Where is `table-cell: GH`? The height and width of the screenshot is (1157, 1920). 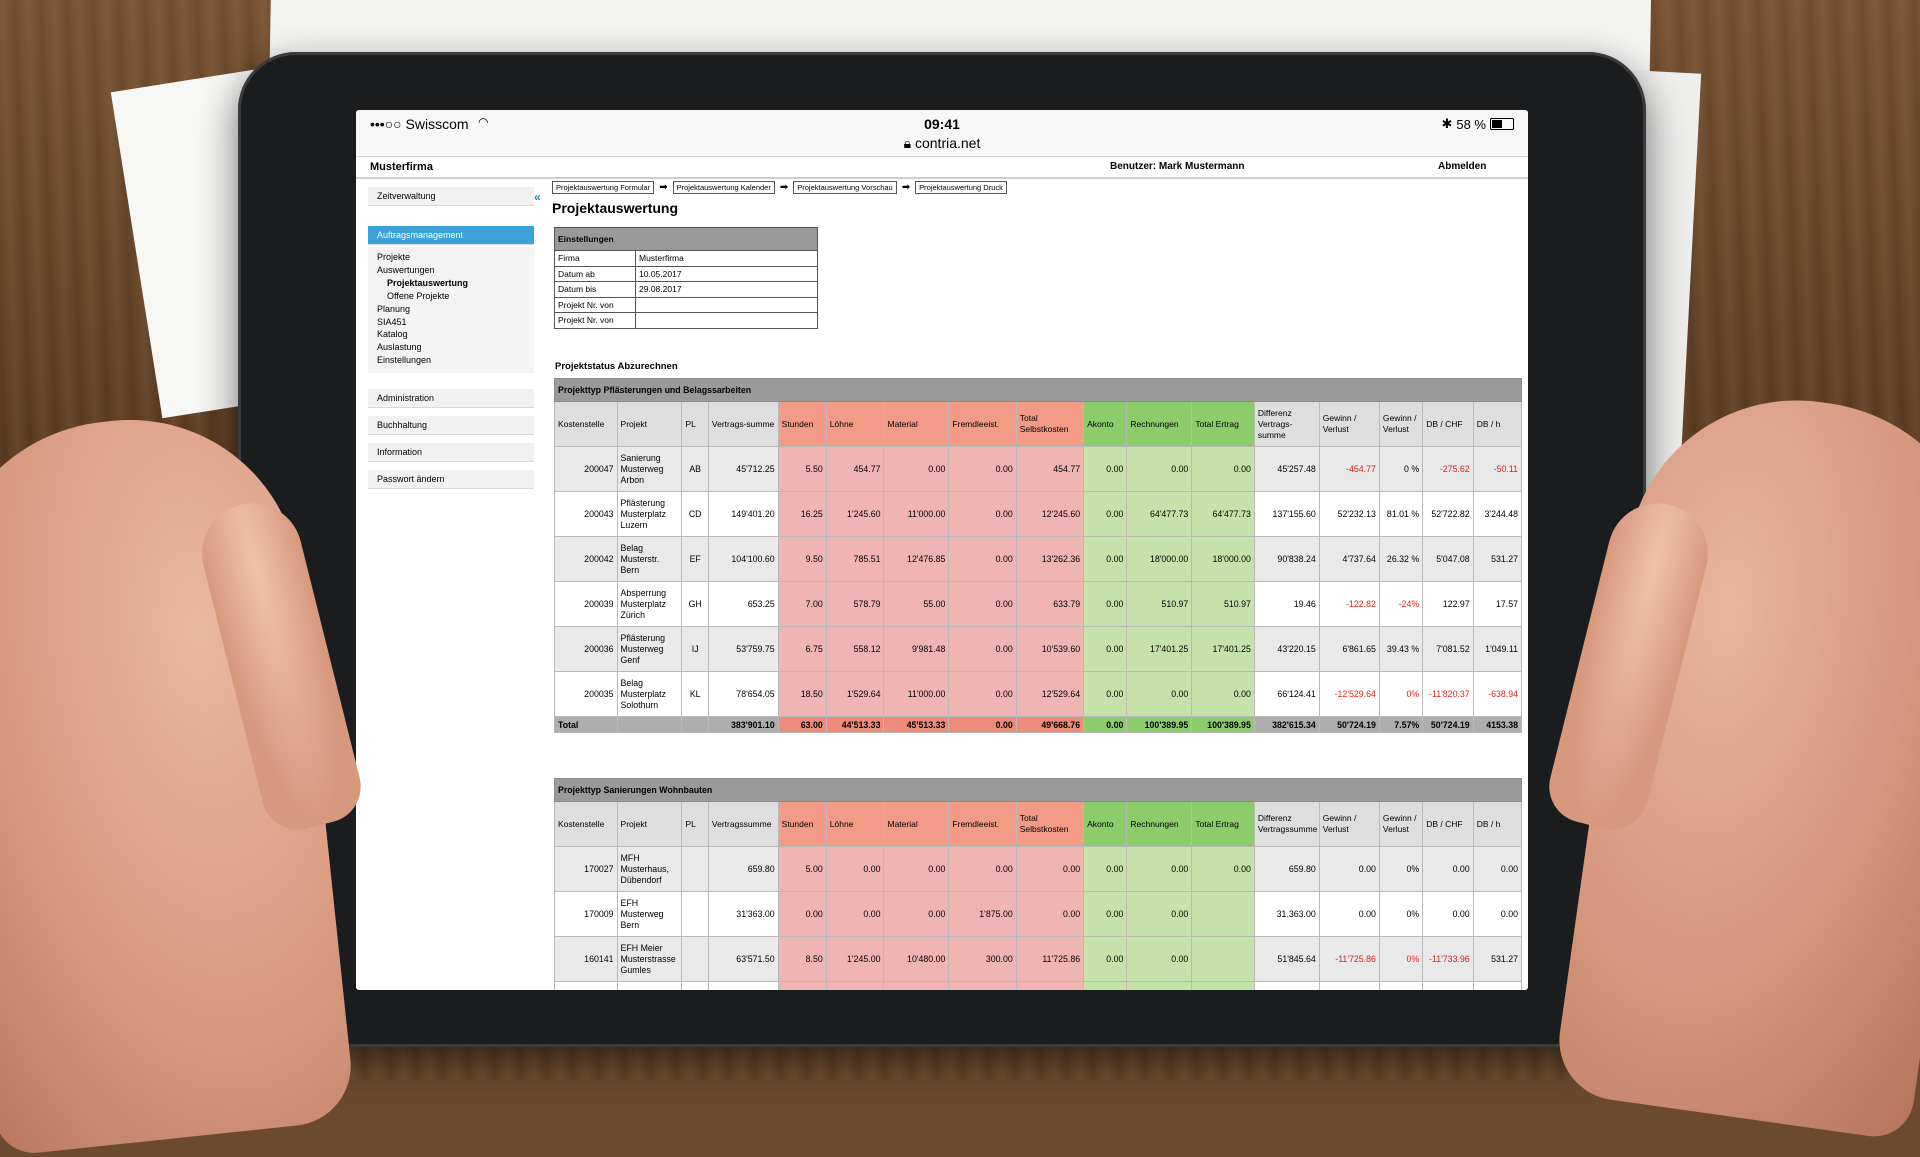
table-cell: GH is located at coordinates (695, 604).